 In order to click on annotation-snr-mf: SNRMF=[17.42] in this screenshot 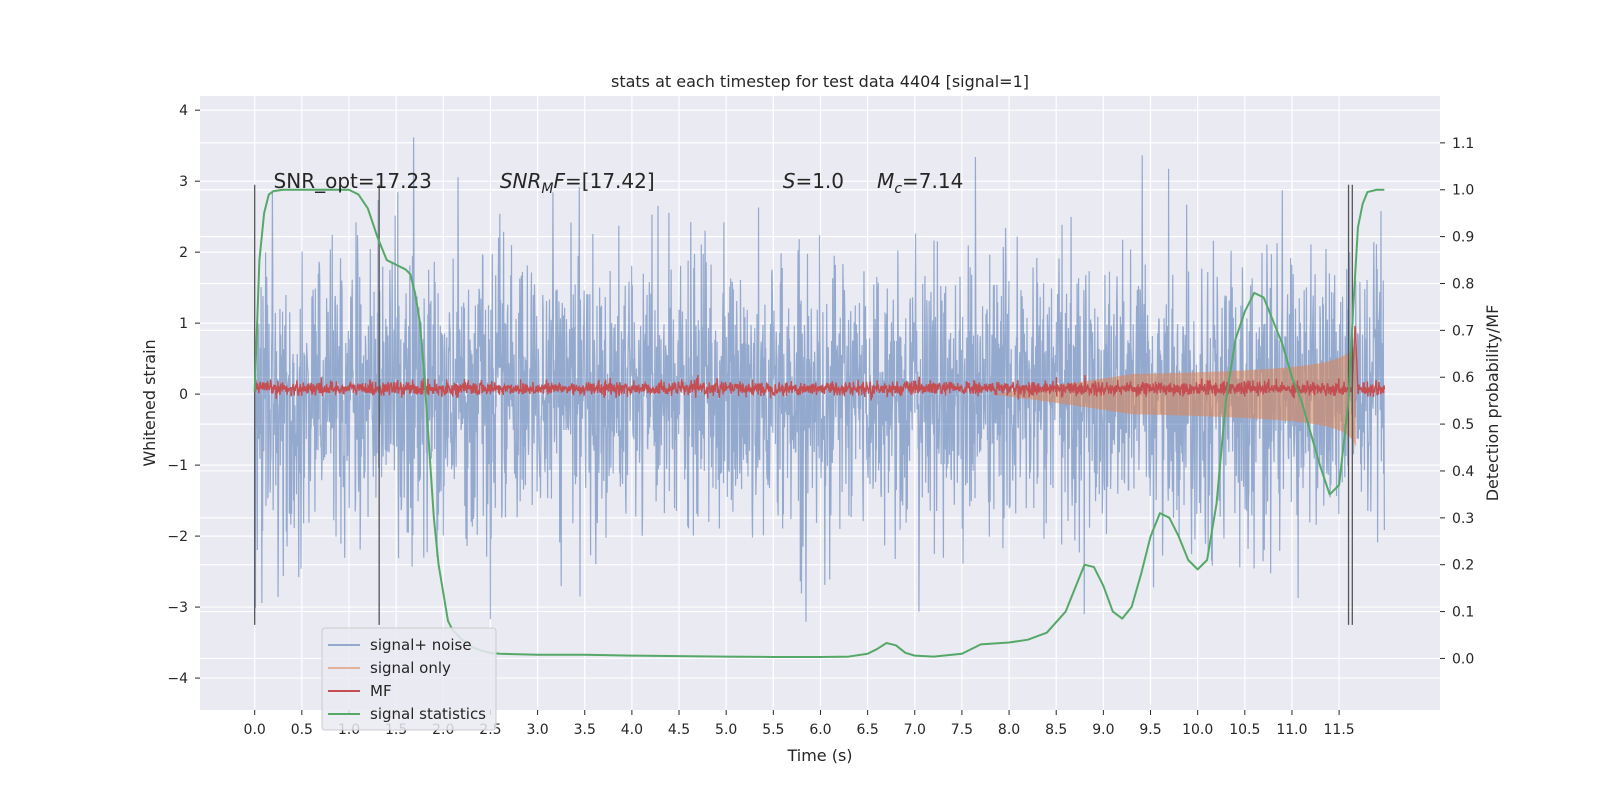, I will do `click(577, 183)`.